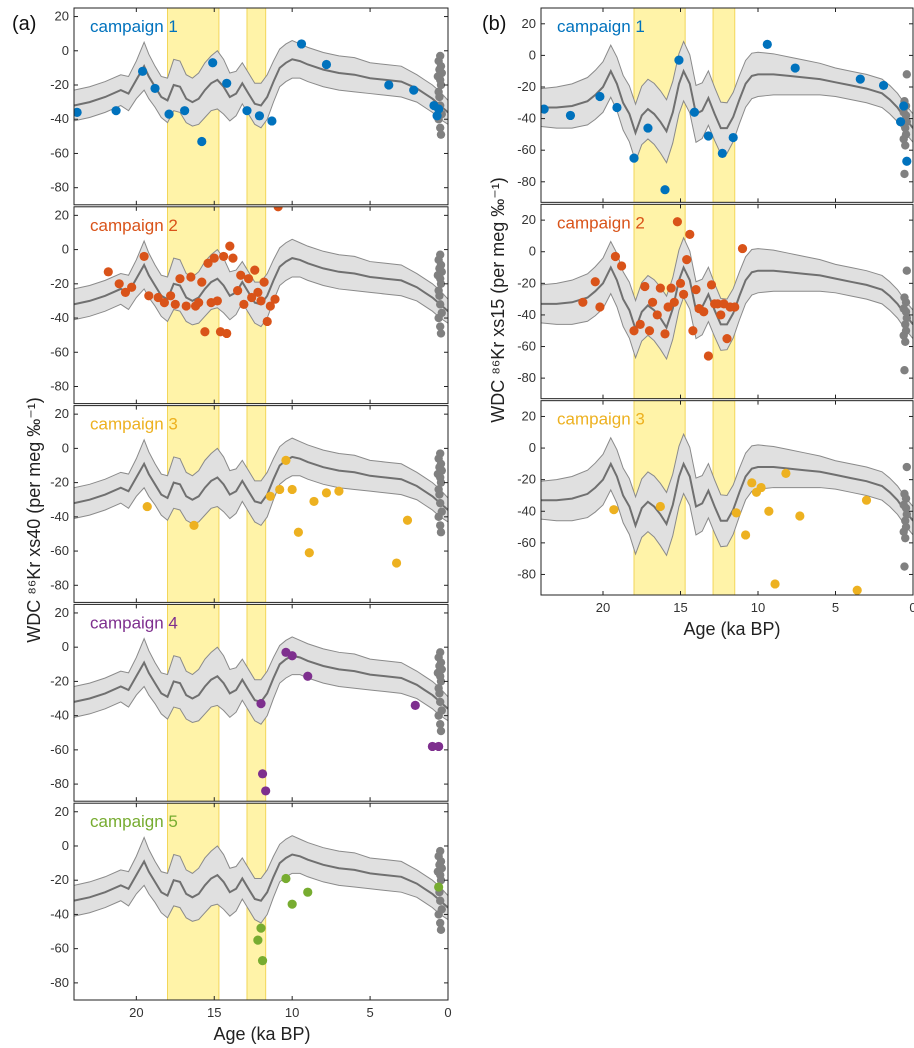 Image resolution: width=914 pixels, height=1048 pixels. Describe the element at coordinates (59, 879) in the screenshot. I see `y-tick-label: -20` at that location.